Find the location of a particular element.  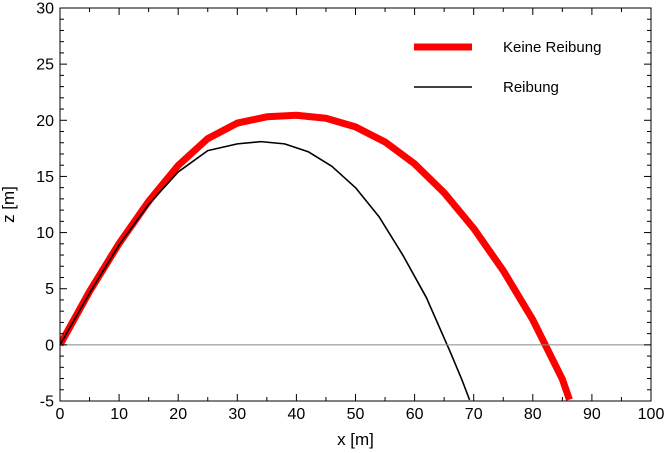

y-tick-label: 20 is located at coordinates (45, 121).